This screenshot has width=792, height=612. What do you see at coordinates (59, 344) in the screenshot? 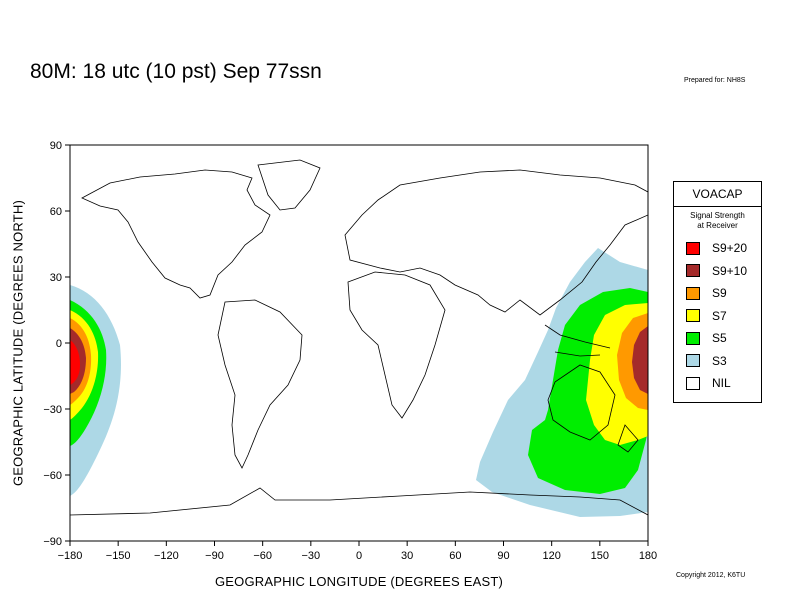
I see `y-tick-label: 0` at bounding box center [59, 344].